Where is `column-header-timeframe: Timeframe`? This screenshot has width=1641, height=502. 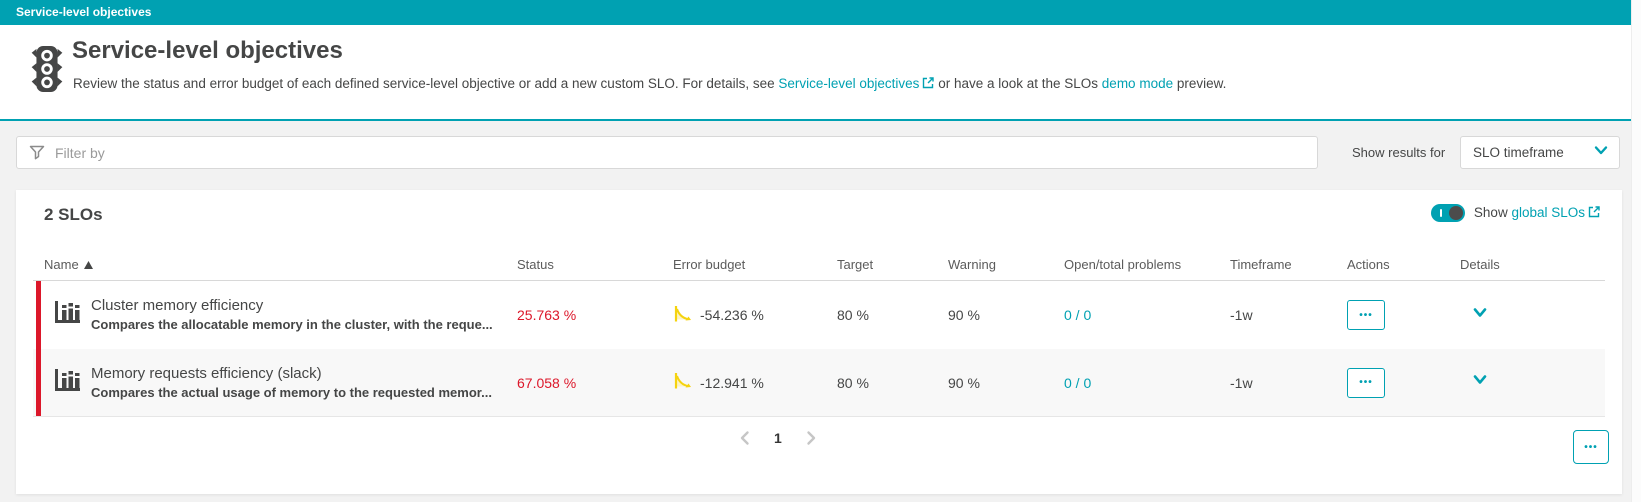 column-header-timeframe: Timeframe is located at coordinates (1261, 264).